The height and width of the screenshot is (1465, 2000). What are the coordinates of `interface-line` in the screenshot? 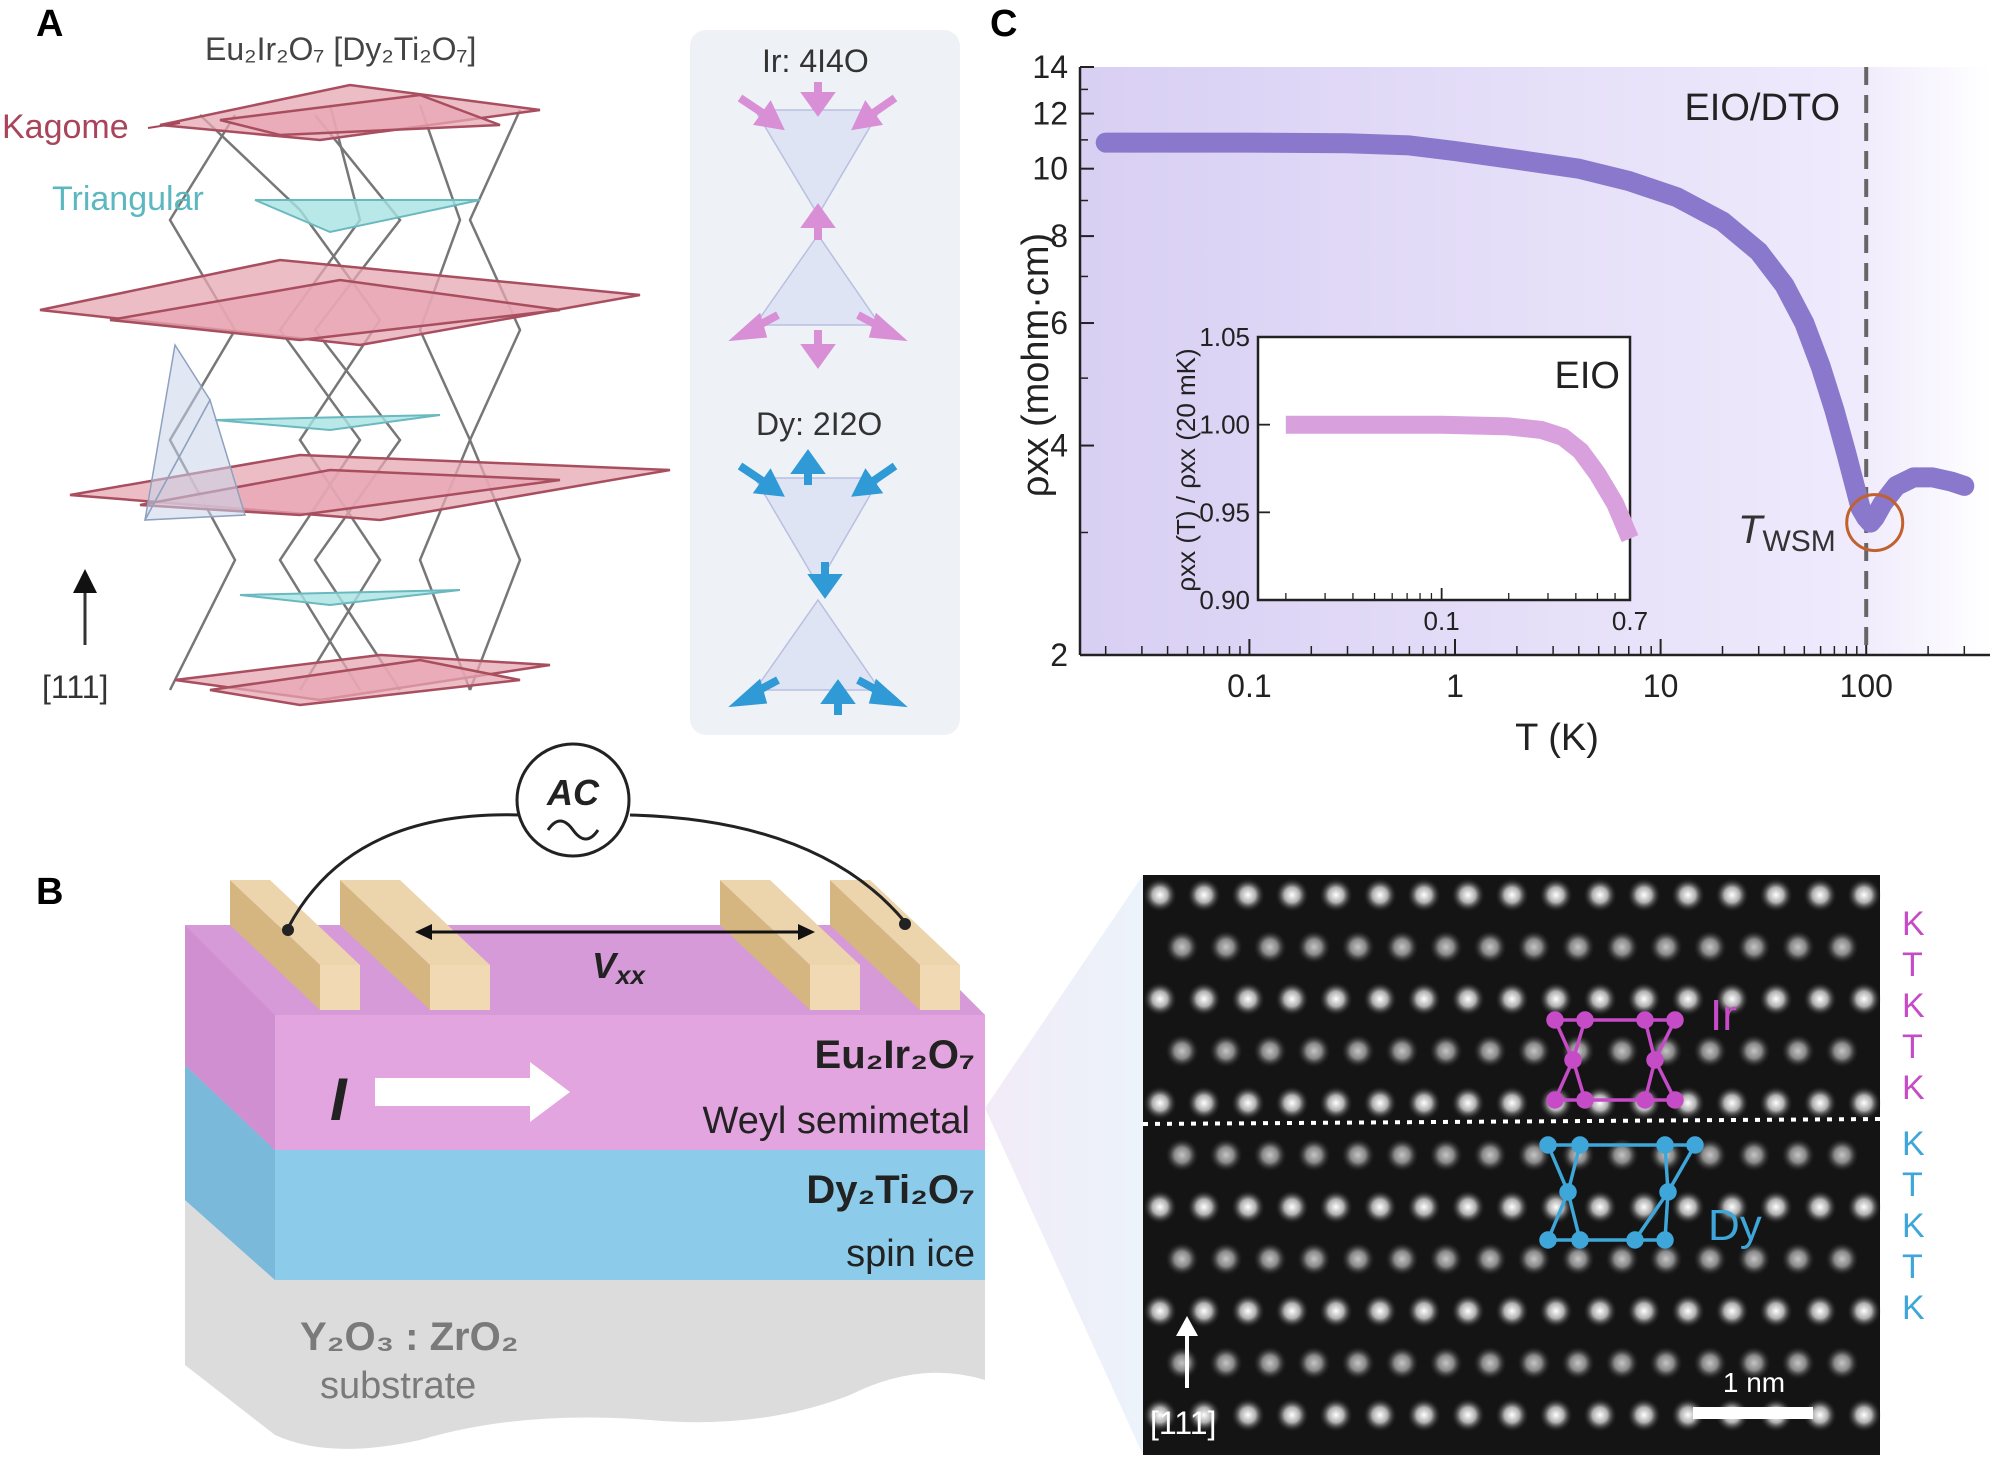 It's located at (1511, 1121).